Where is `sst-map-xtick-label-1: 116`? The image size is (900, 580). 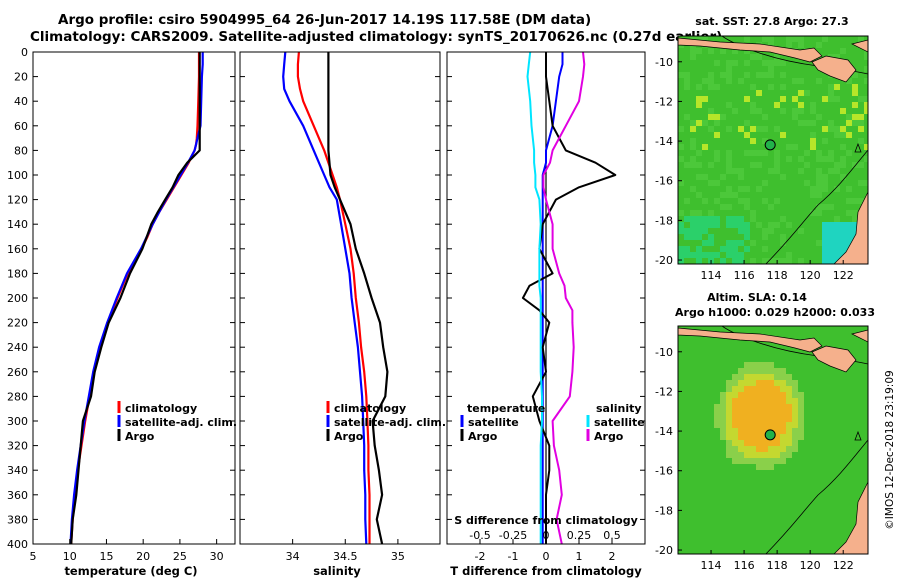 sst-map-xtick-label-1: 116 is located at coordinates (744, 275).